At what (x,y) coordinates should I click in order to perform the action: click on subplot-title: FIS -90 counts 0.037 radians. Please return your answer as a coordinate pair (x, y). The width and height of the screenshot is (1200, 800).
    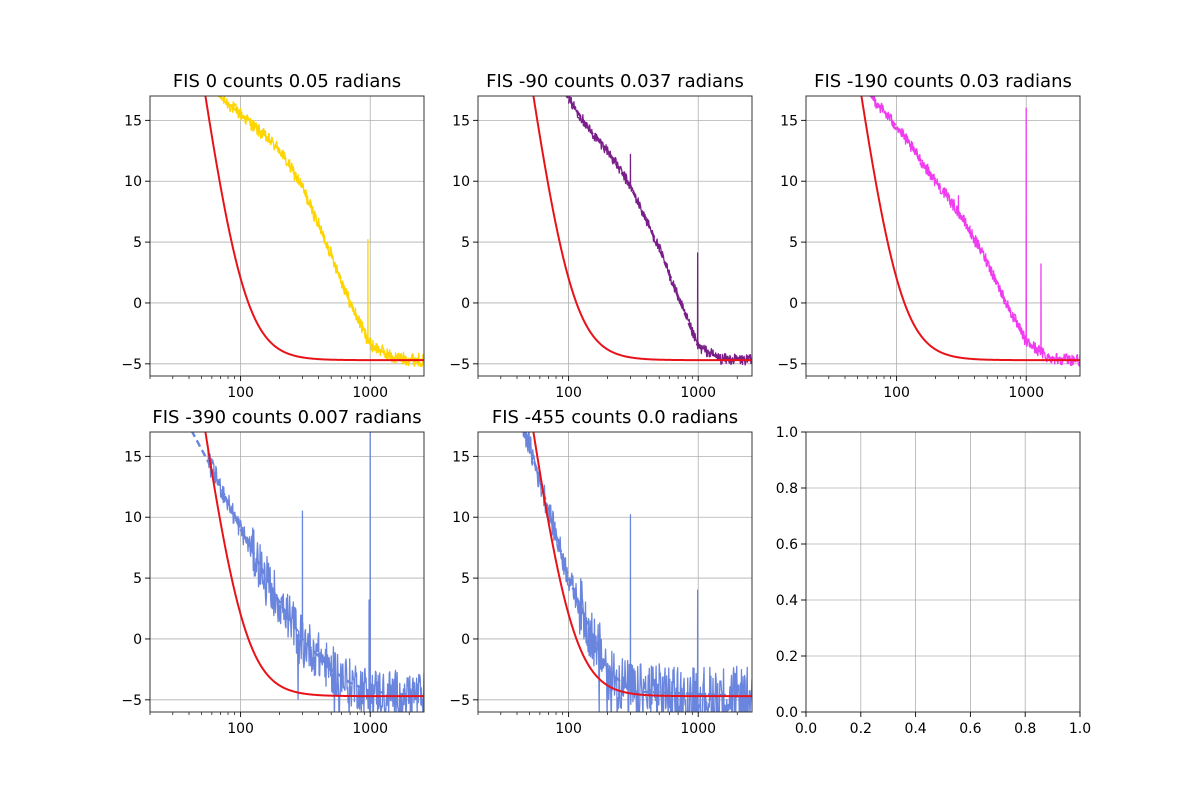
    Looking at the image, I should click on (615, 81).